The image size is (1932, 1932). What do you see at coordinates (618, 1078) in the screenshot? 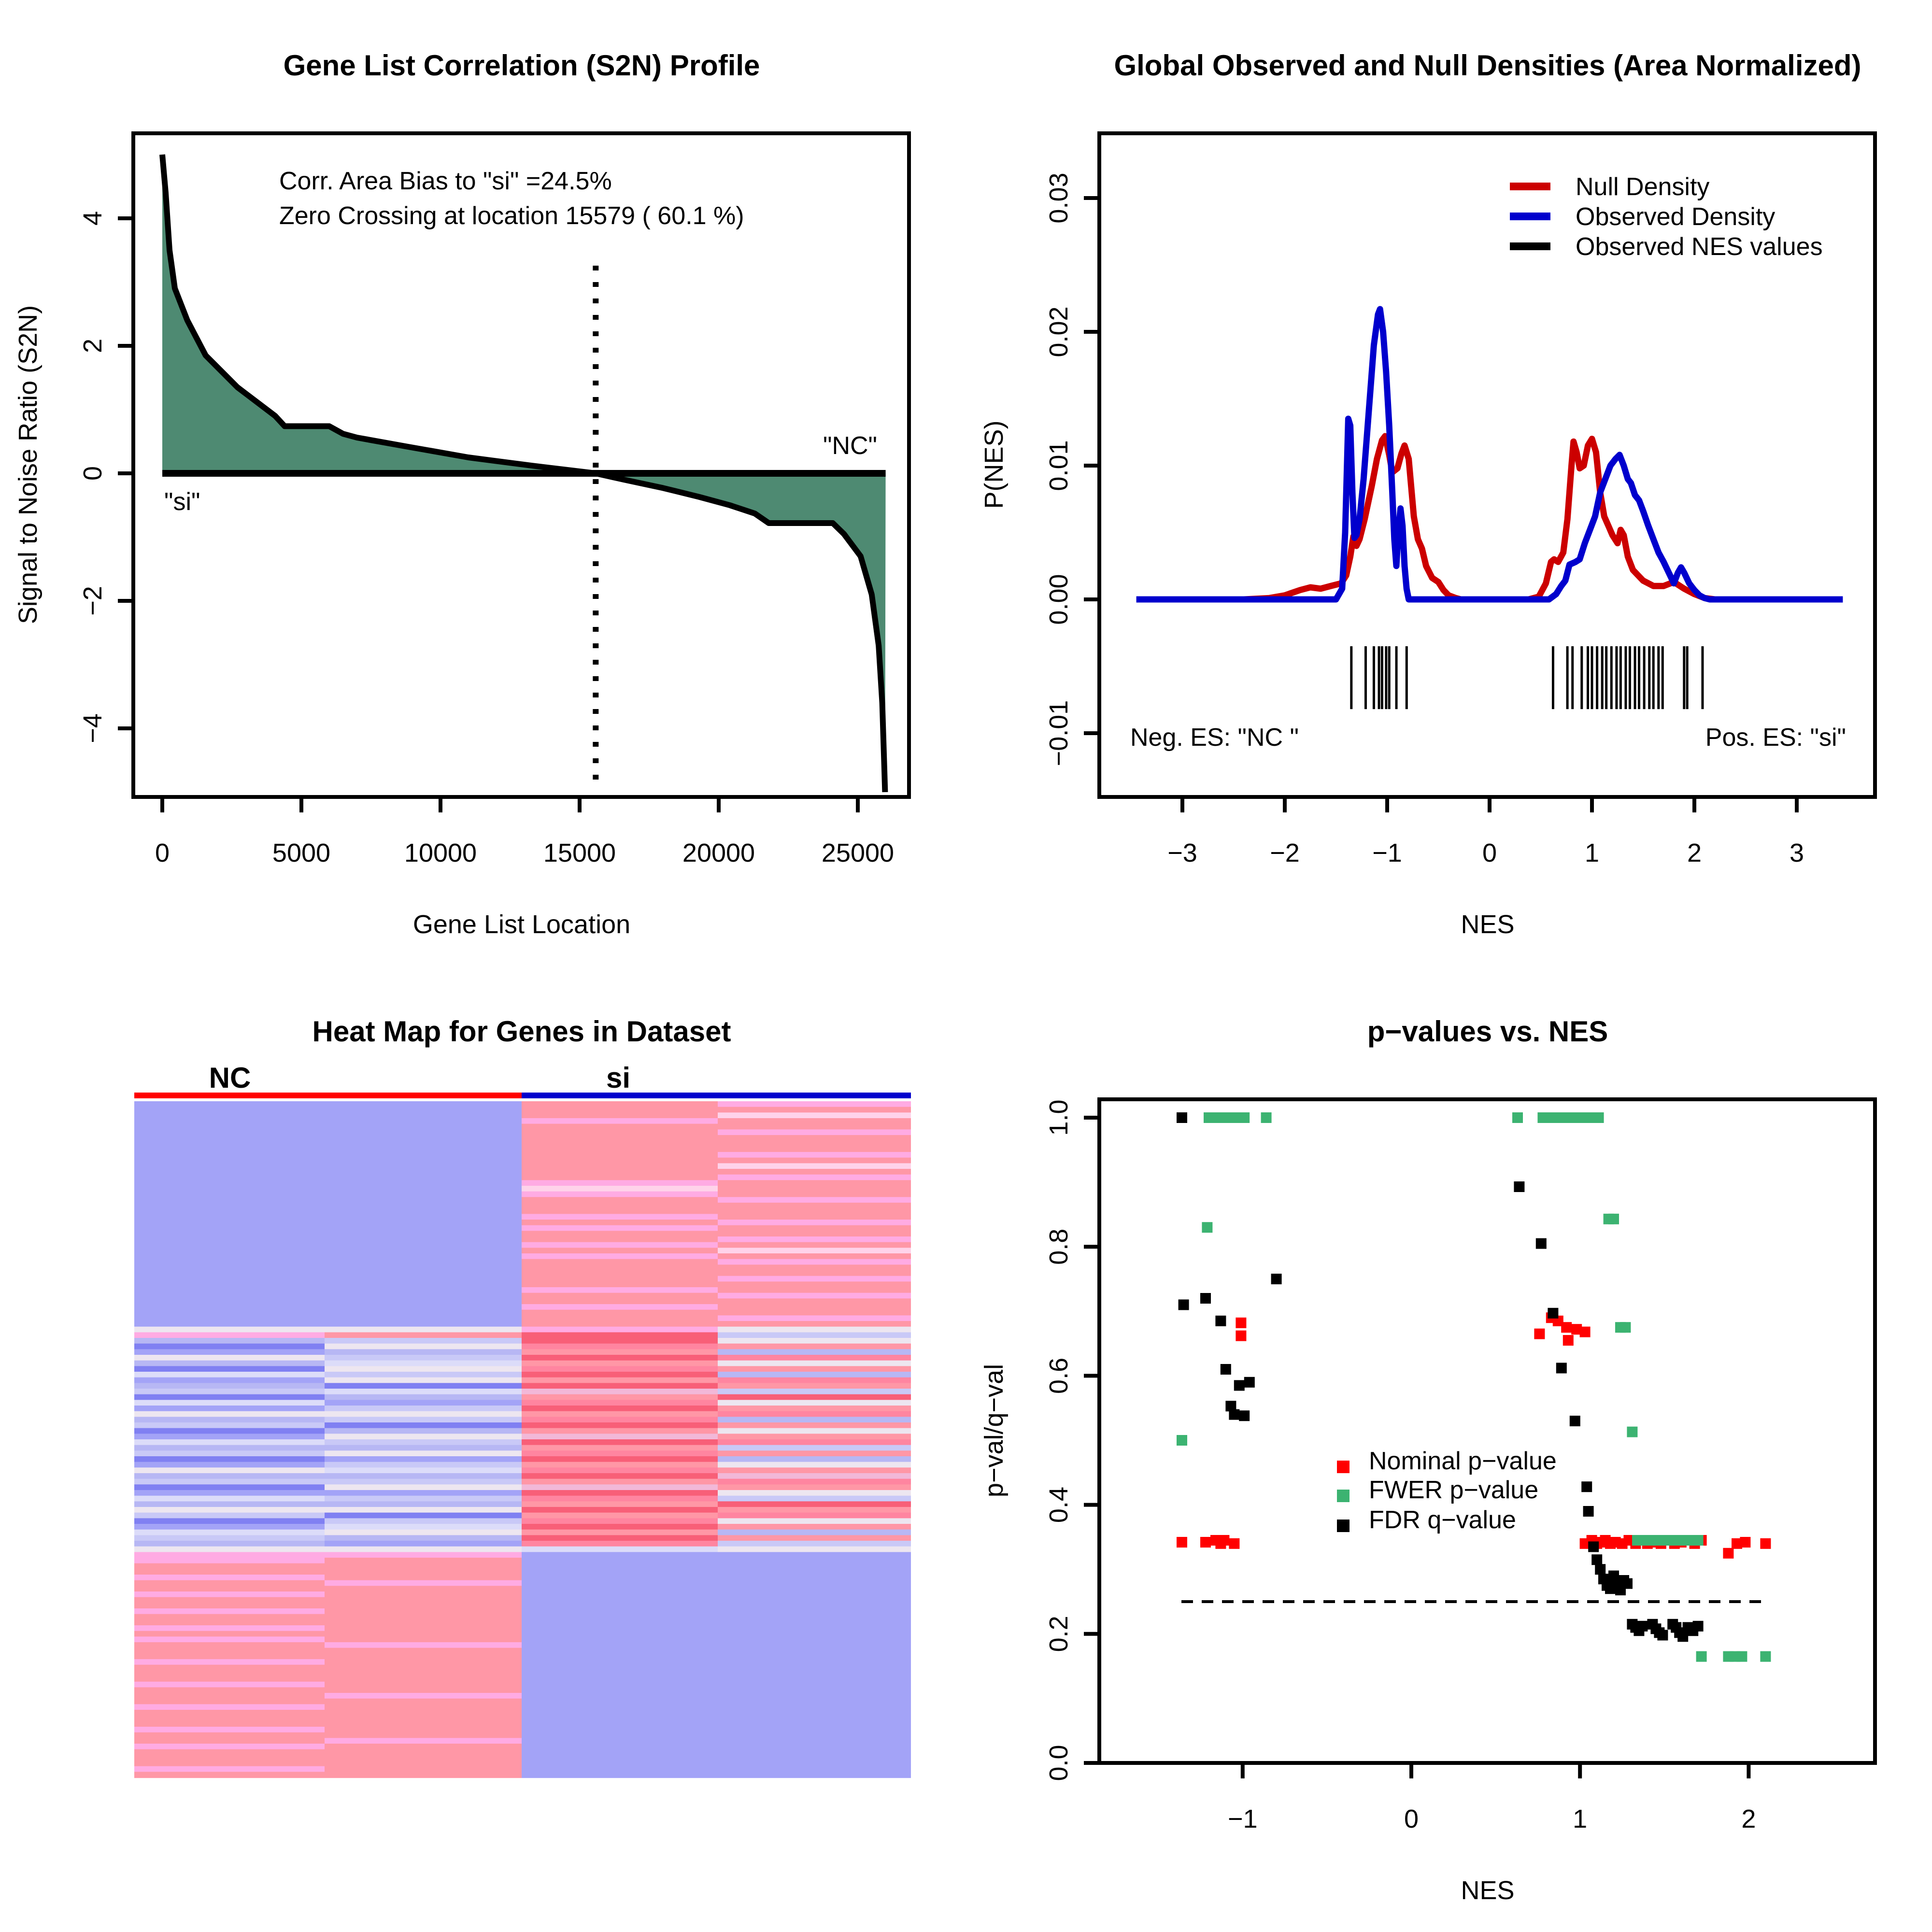
I see `group-label-si: si` at bounding box center [618, 1078].